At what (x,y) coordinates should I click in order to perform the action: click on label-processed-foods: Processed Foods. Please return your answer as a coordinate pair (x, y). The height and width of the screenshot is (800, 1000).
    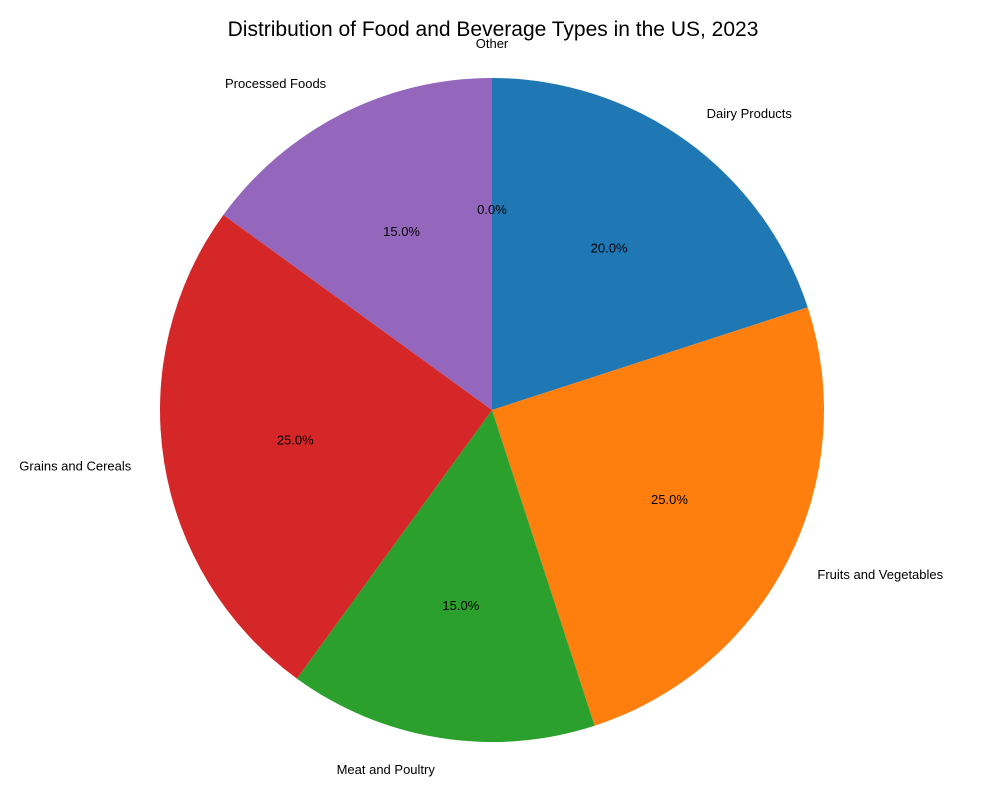
    Looking at the image, I should click on (276, 83).